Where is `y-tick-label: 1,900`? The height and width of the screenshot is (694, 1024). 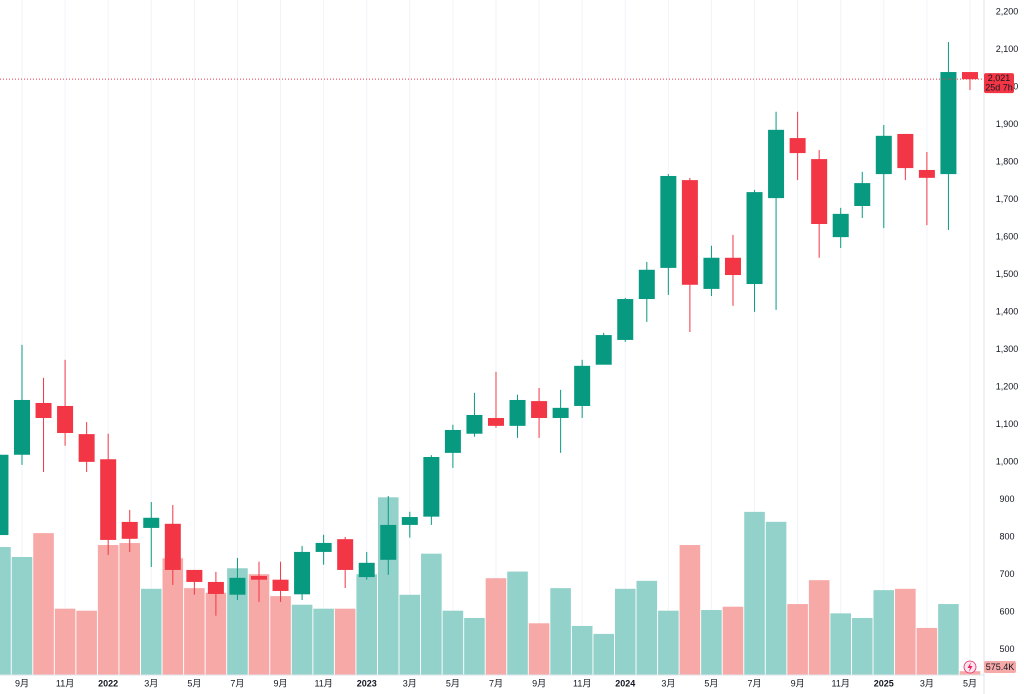
y-tick-label: 1,900 is located at coordinates (1007, 124).